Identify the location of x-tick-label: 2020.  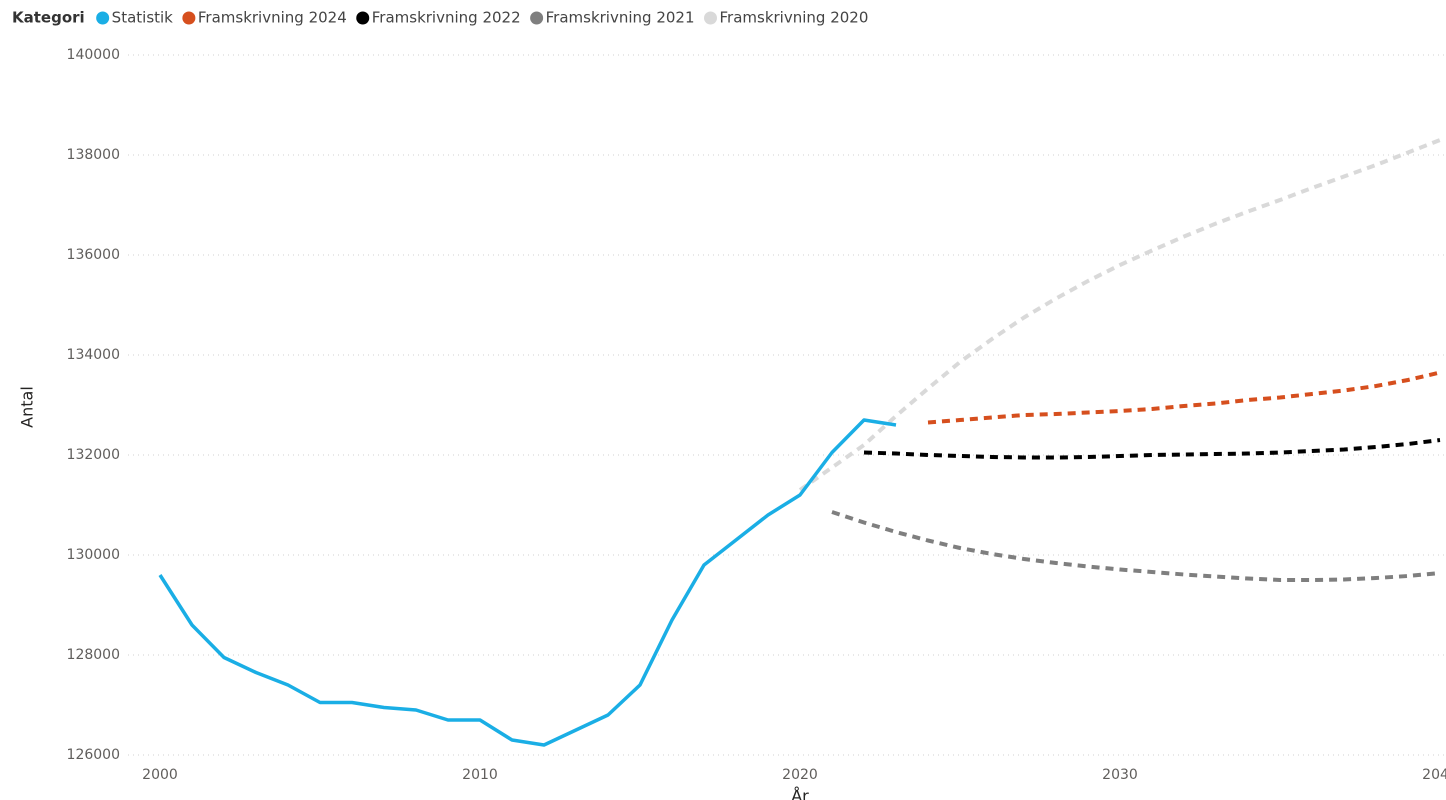
(800, 775).